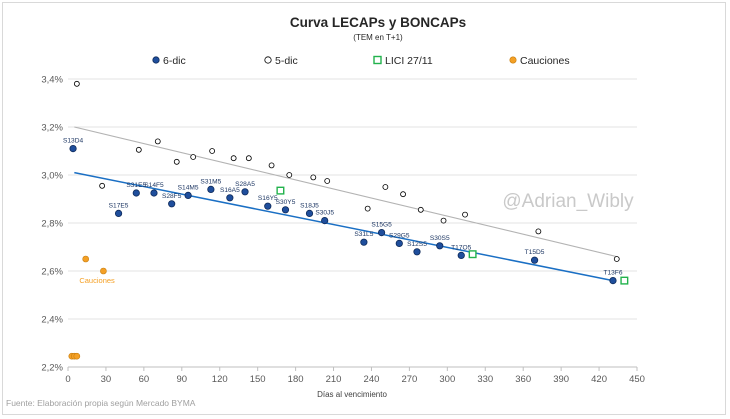 The height and width of the screenshot is (419, 730). What do you see at coordinates (440, 238) in the screenshot?
I see `point-label: S30S5` at bounding box center [440, 238].